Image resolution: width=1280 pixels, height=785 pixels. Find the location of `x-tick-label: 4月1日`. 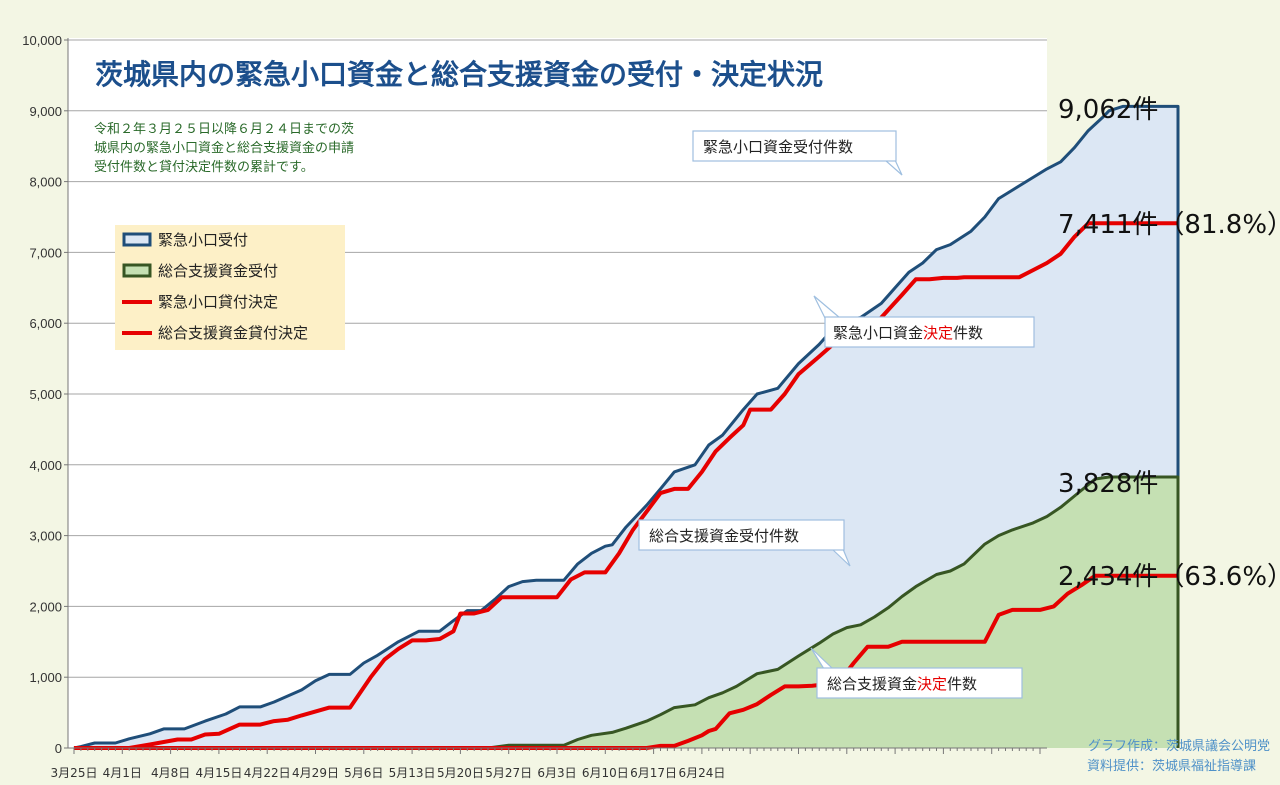

x-tick-label: 4月1日 is located at coordinates (122, 773).